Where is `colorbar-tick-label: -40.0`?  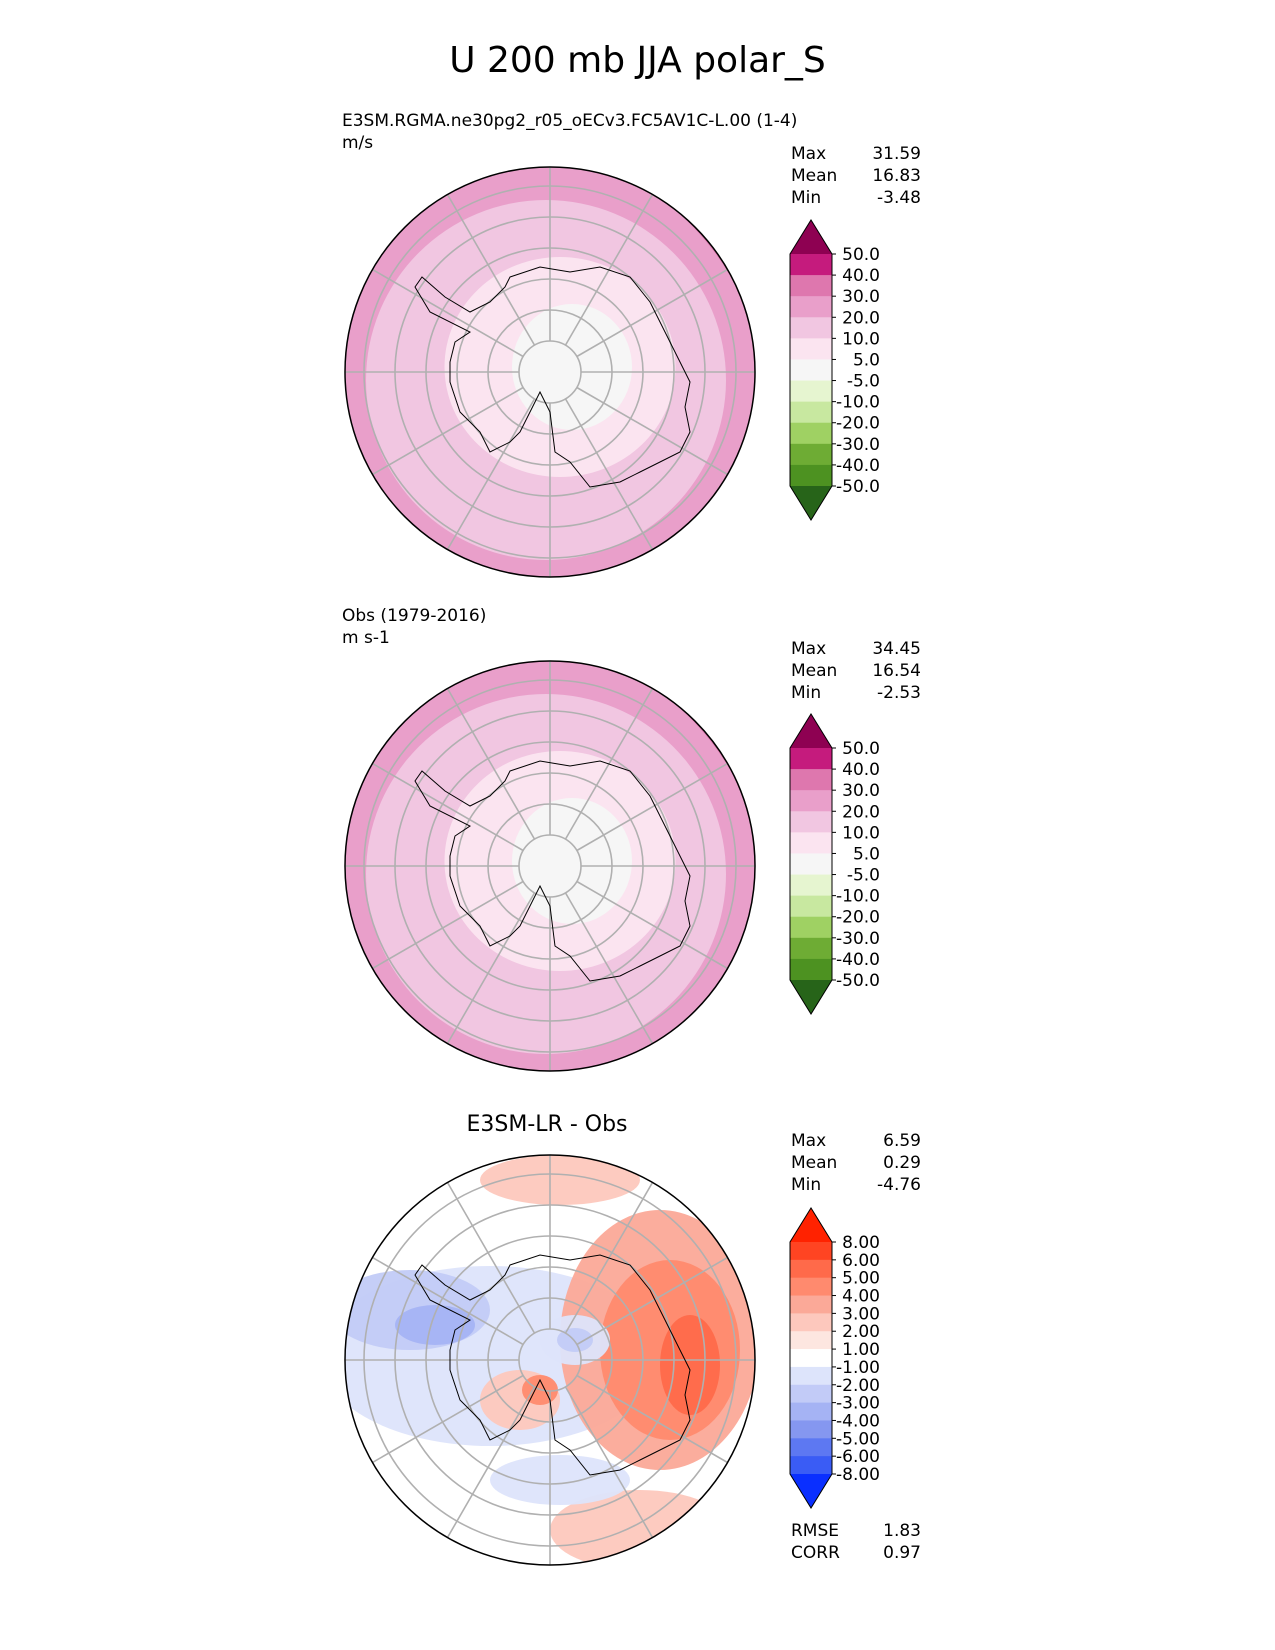
colorbar-tick-label: -40.0 is located at coordinates (858, 466).